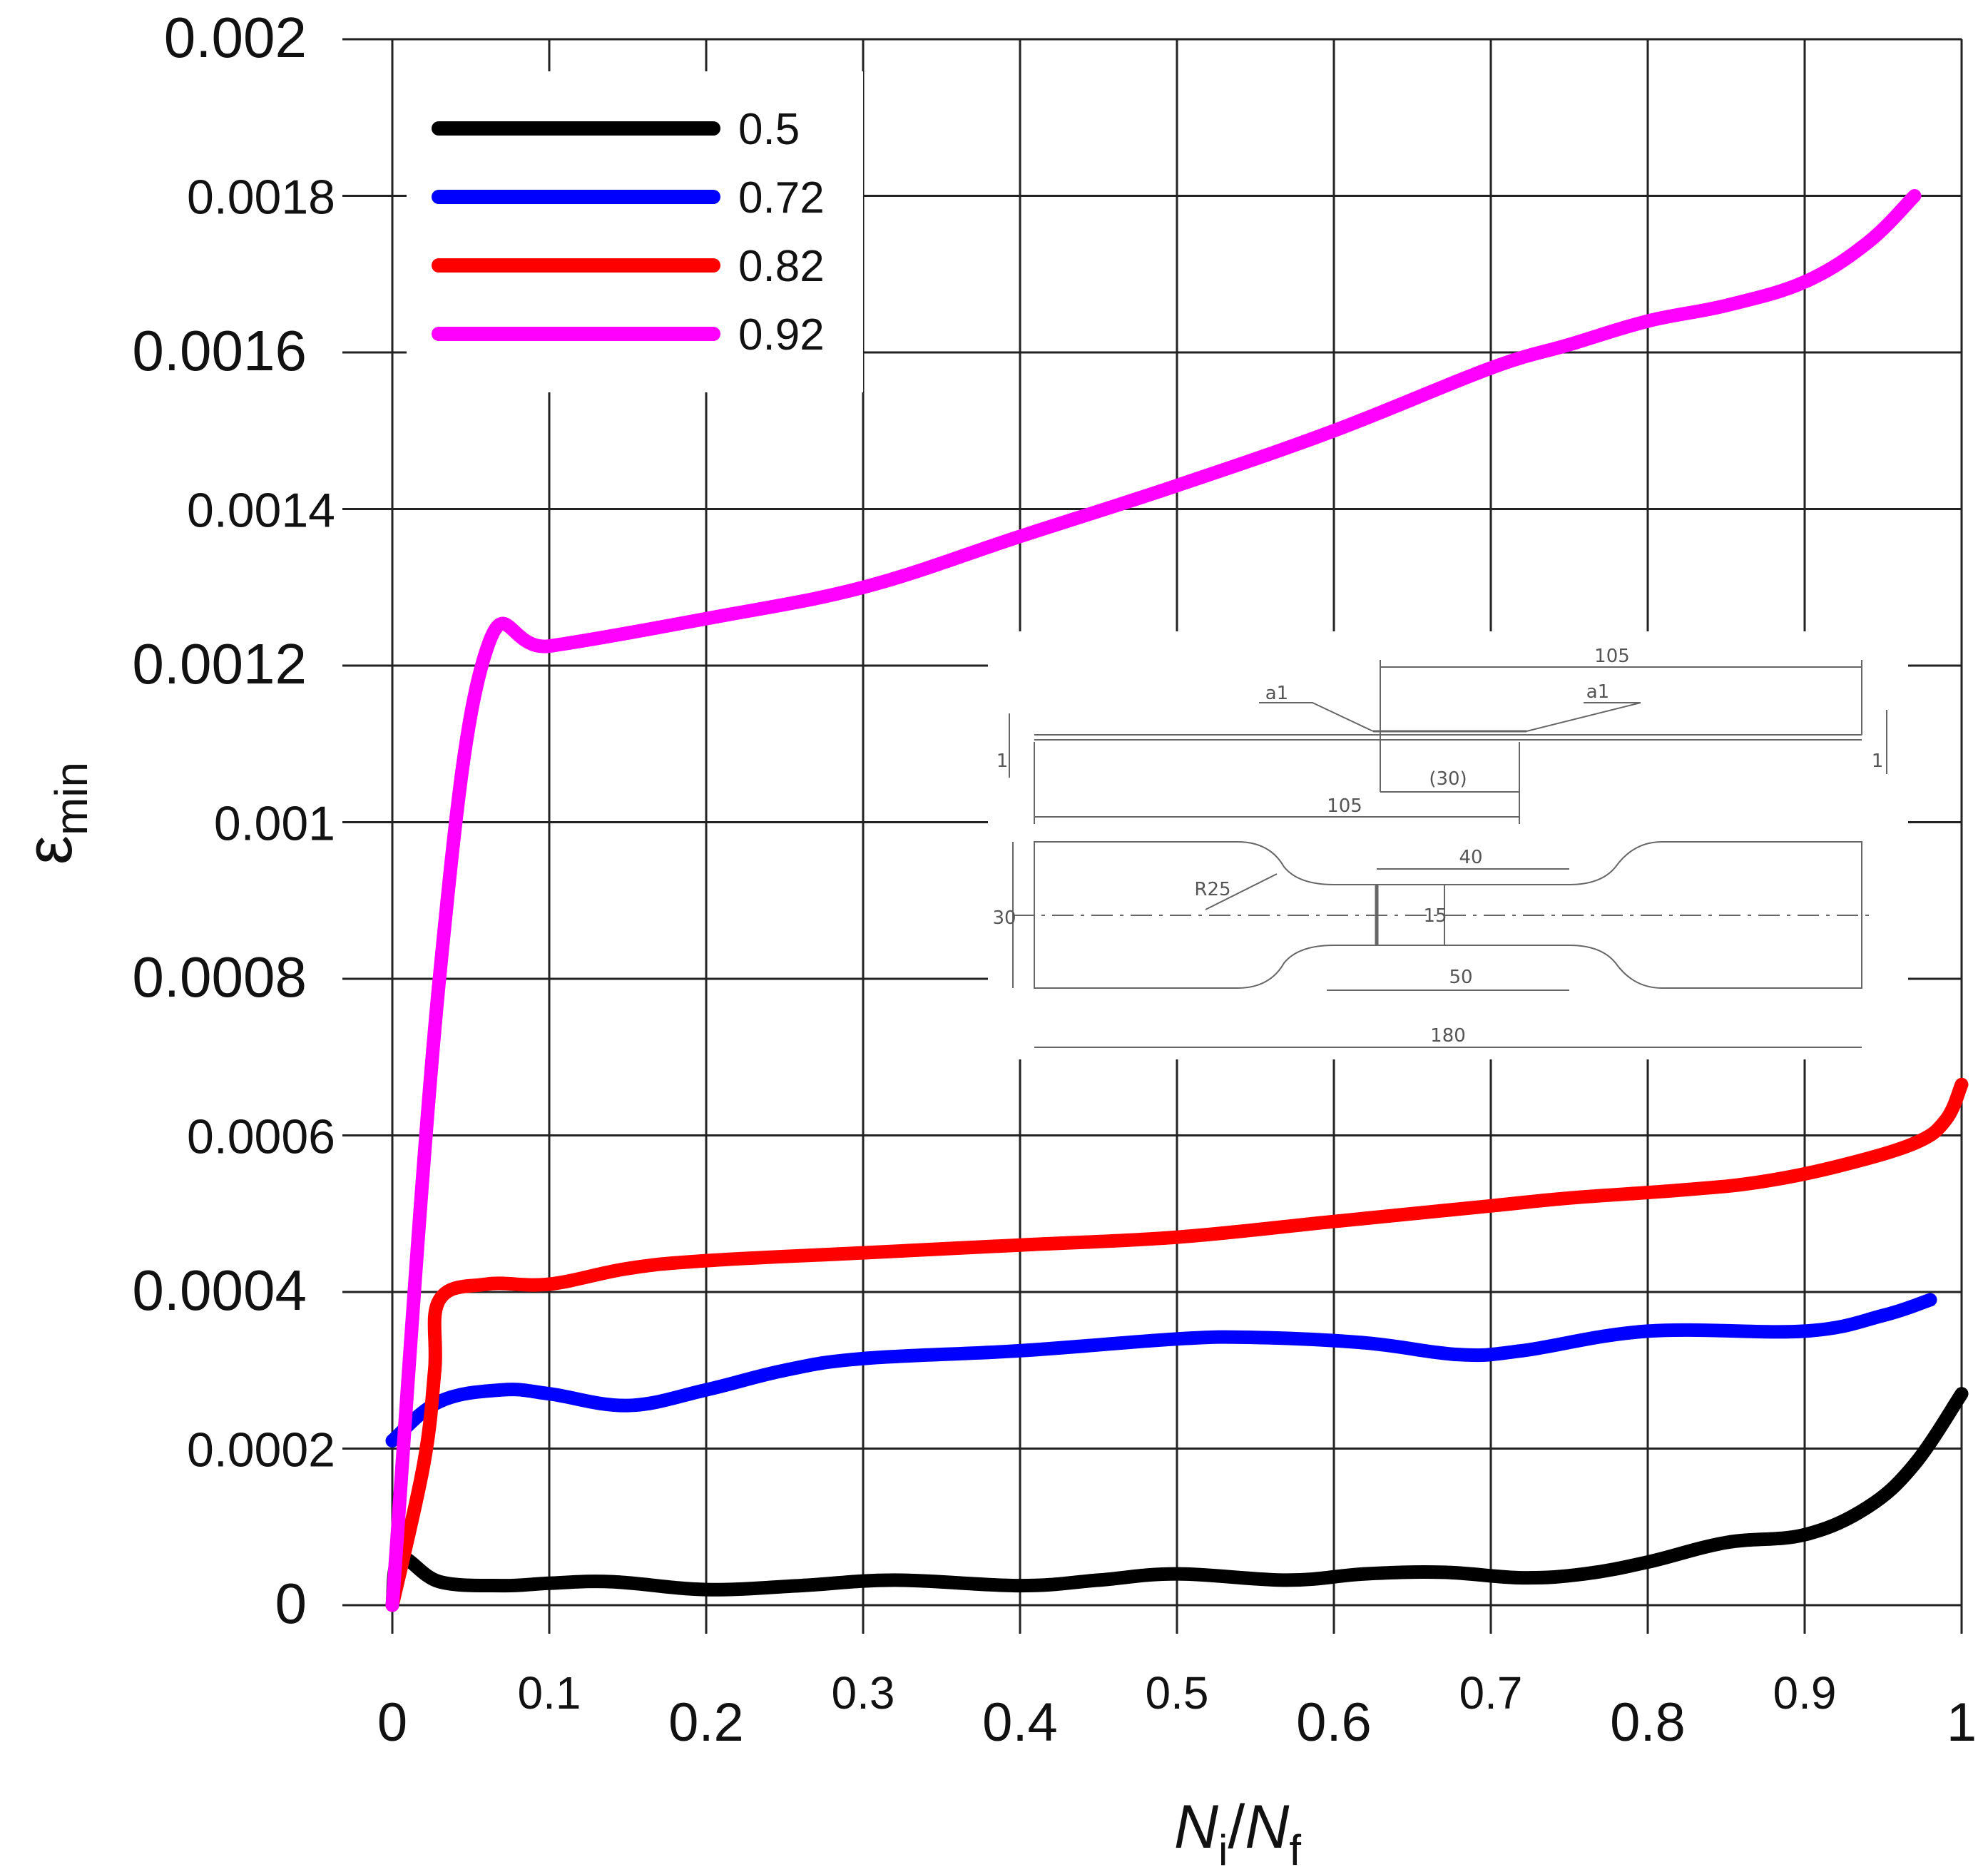 Image resolution: width=1988 pixels, height=1867 pixels. I want to click on x-tick-label: 0.4, so click(1020, 1722).